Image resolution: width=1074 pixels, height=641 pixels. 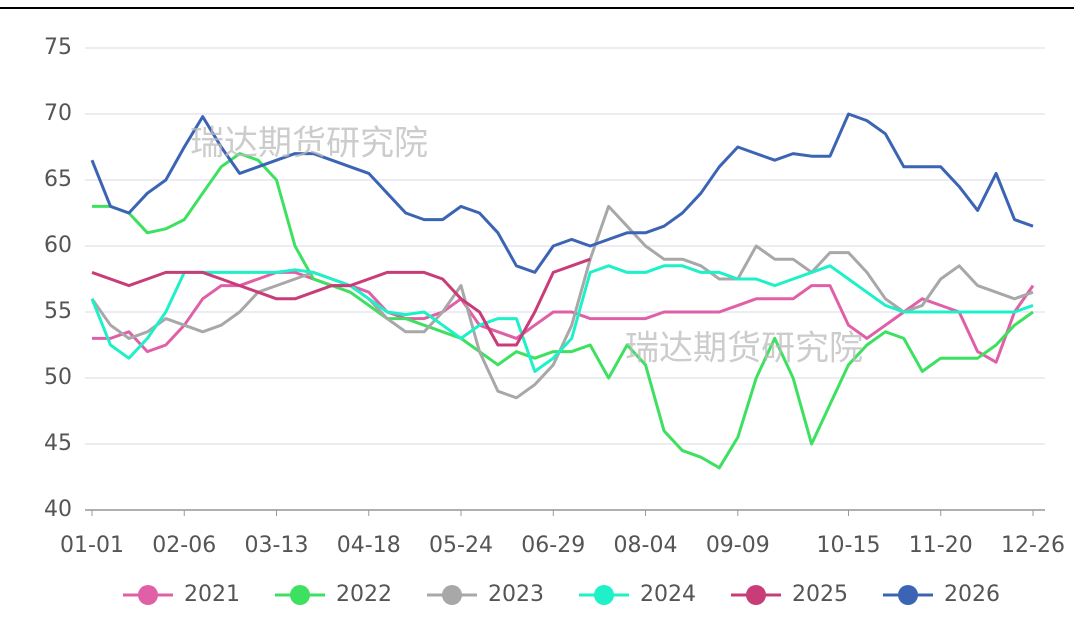 What do you see at coordinates (553, 545) in the screenshot?
I see `x-tick-label: 06-29` at bounding box center [553, 545].